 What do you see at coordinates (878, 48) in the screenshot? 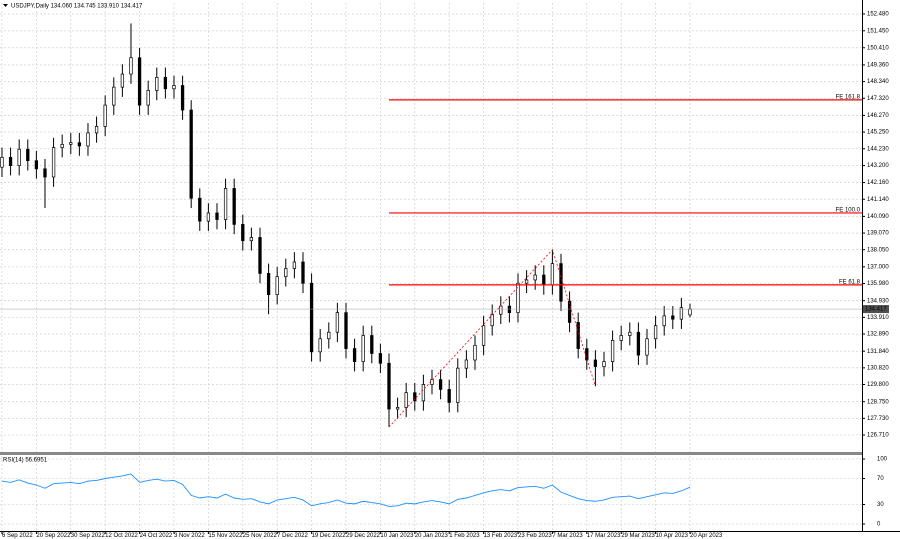
I see `y-tick-label: 150.410` at bounding box center [878, 48].